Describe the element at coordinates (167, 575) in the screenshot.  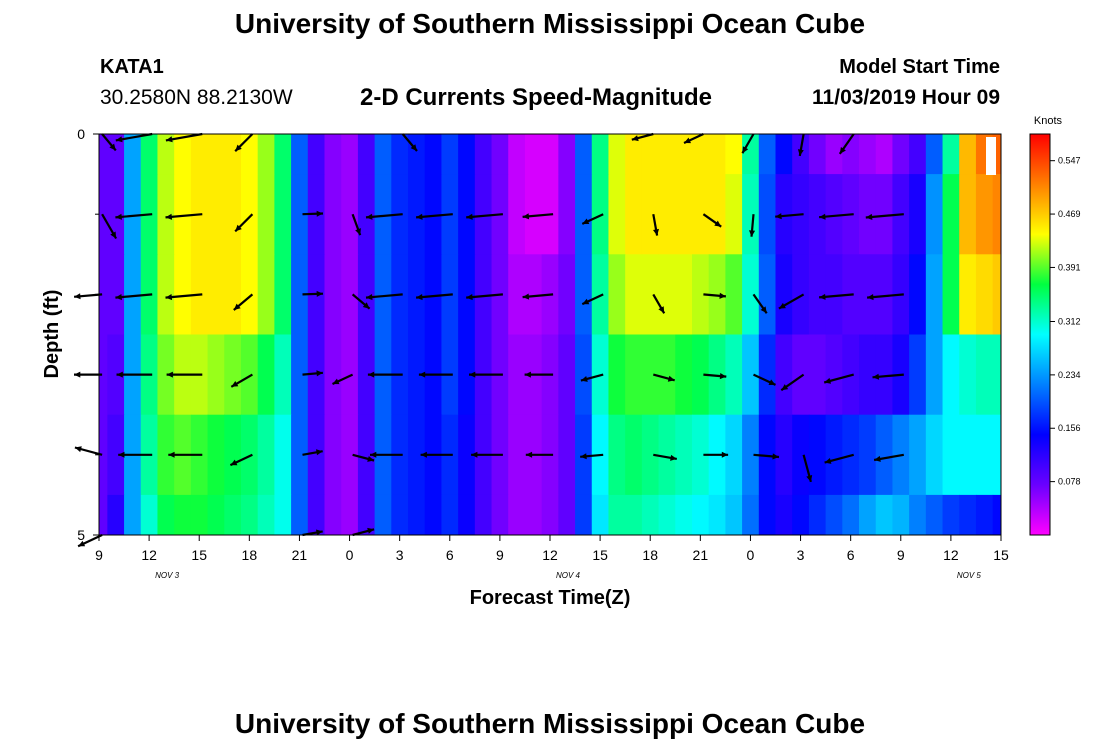
I see `date-label: NOV 3` at that location.